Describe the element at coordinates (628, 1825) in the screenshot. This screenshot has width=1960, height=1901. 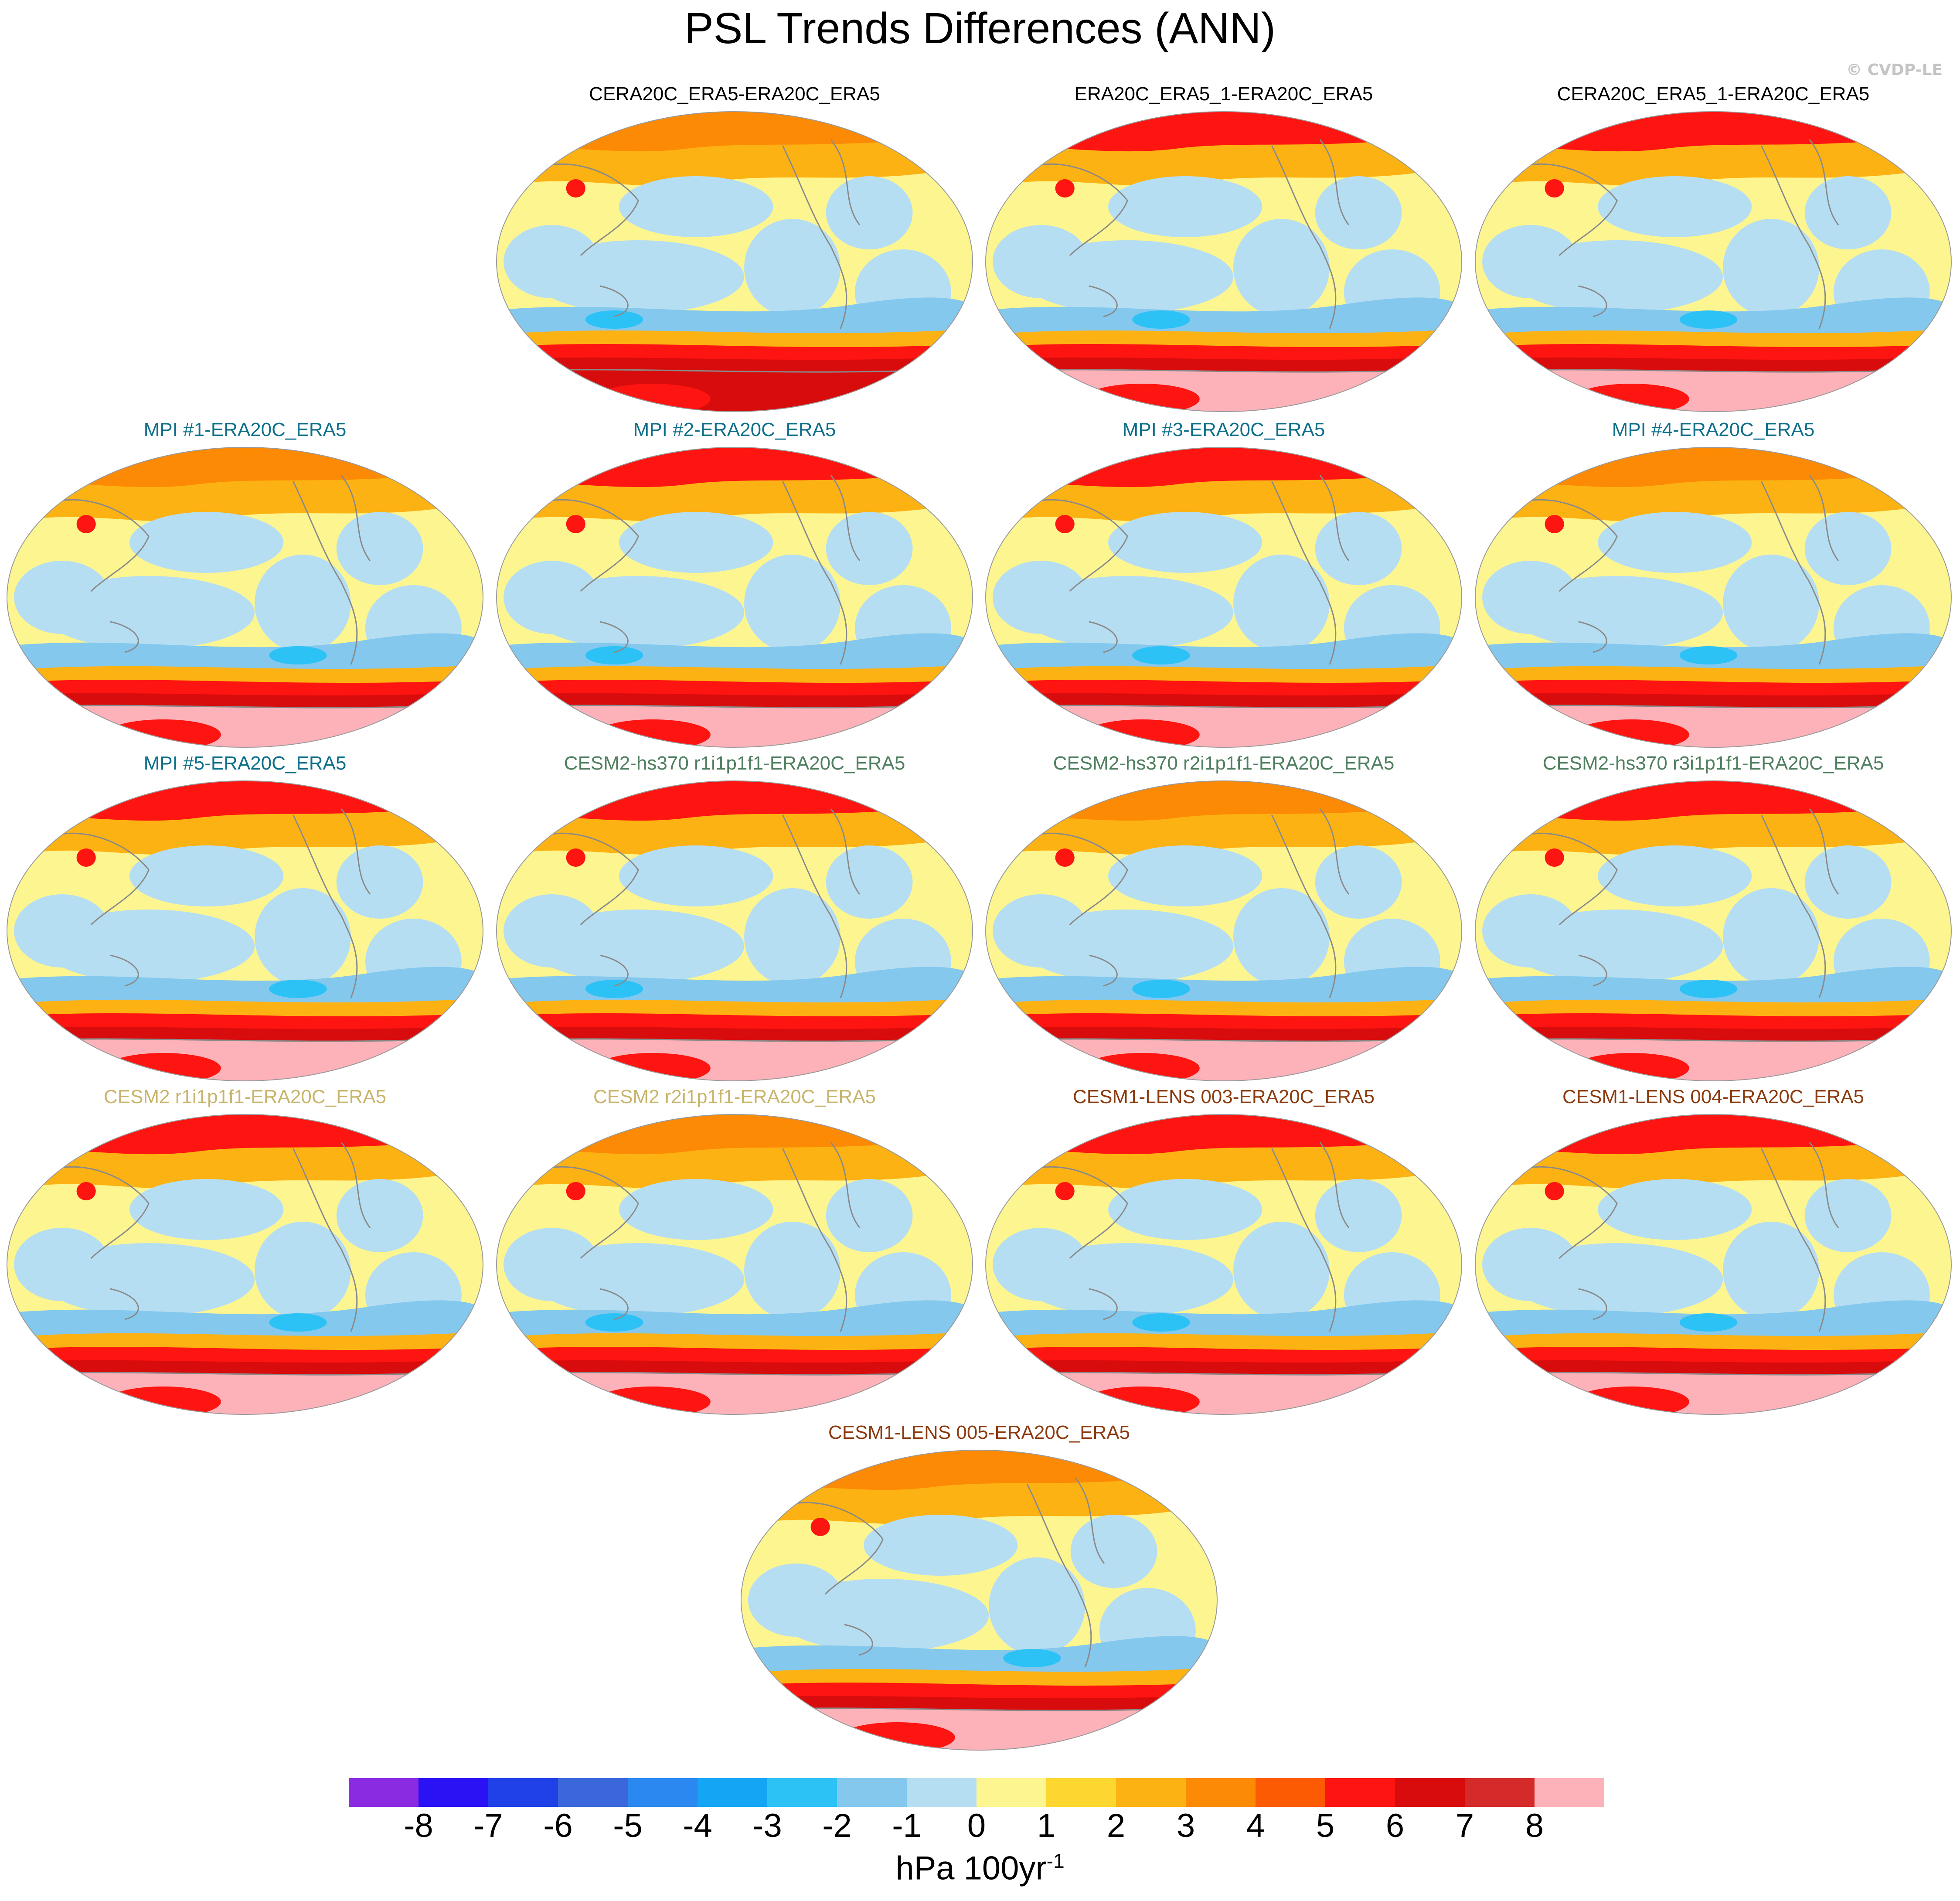
I see `colorbar-tick-label: -5` at that location.